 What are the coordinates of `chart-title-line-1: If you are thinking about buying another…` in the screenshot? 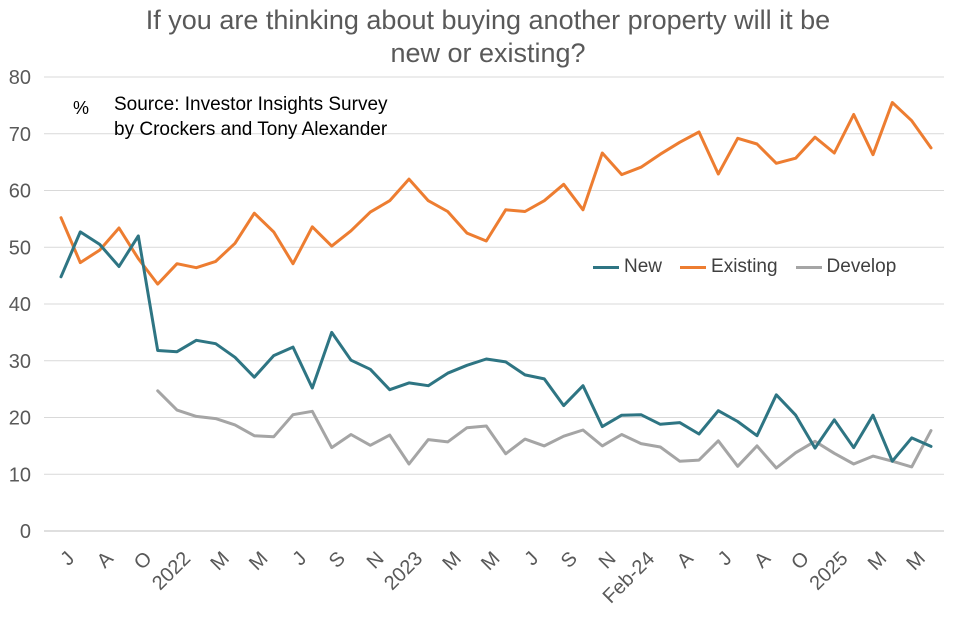 It's located at (488, 20).